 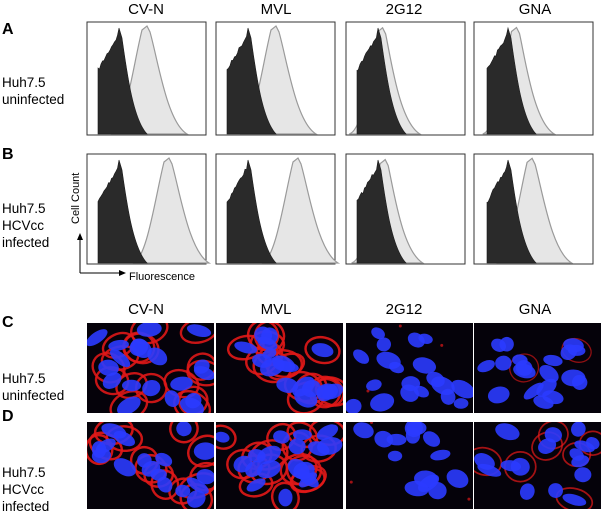 What do you see at coordinates (405, 78) in the screenshot?
I see `histogram-a-2g12` at bounding box center [405, 78].